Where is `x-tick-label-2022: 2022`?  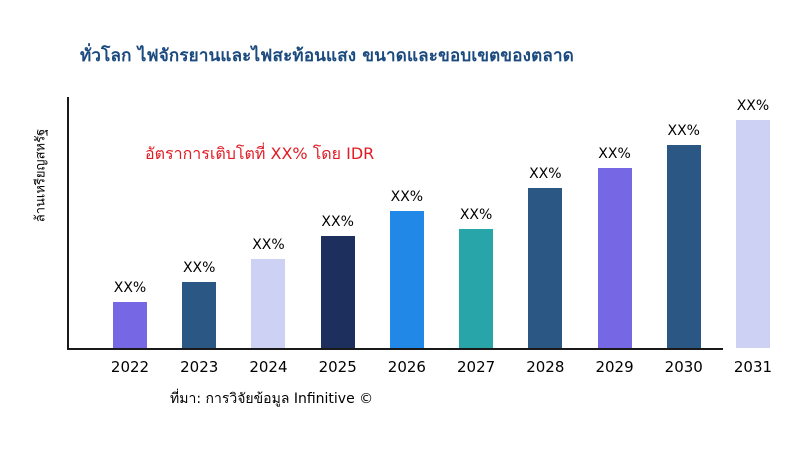 x-tick-label-2022: 2022 is located at coordinates (130, 367).